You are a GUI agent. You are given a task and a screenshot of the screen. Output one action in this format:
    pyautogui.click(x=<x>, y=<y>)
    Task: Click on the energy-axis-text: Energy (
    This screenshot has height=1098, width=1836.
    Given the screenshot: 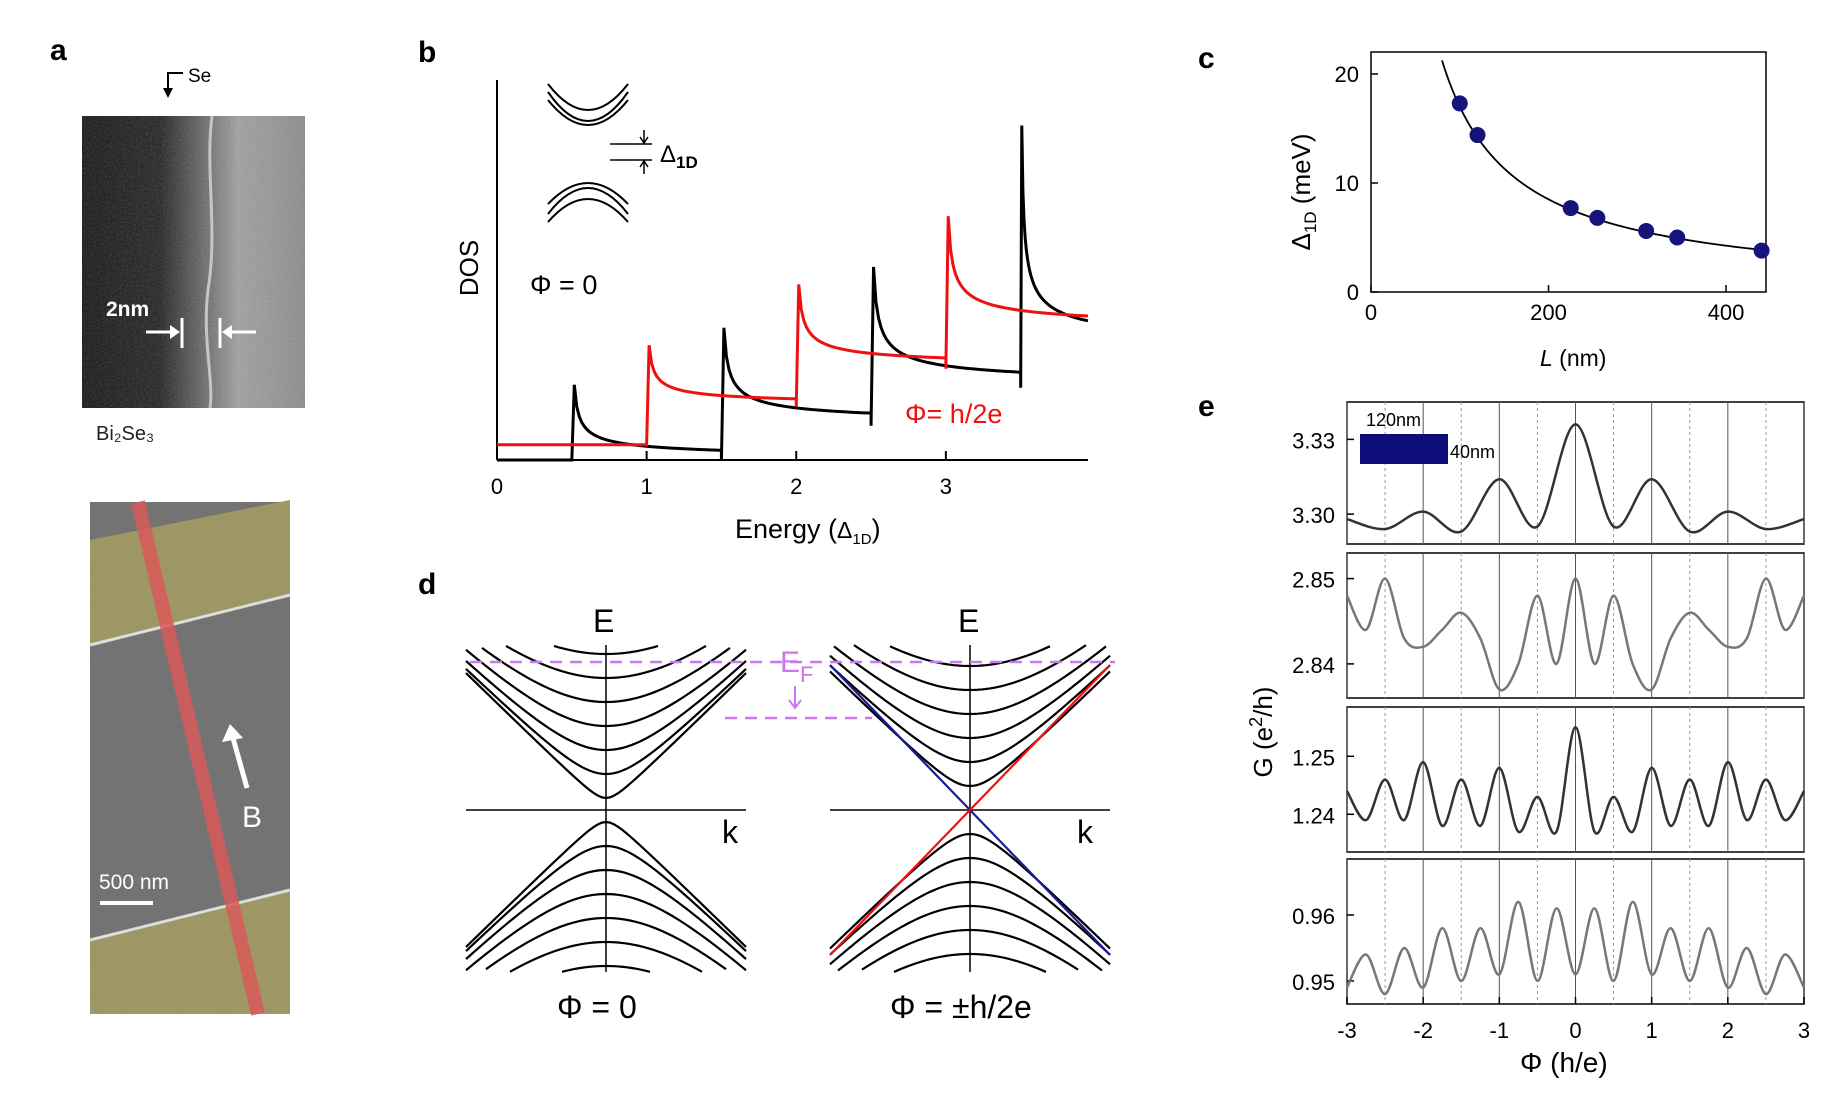 What is the action you would take?
    pyautogui.click(x=786, y=529)
    